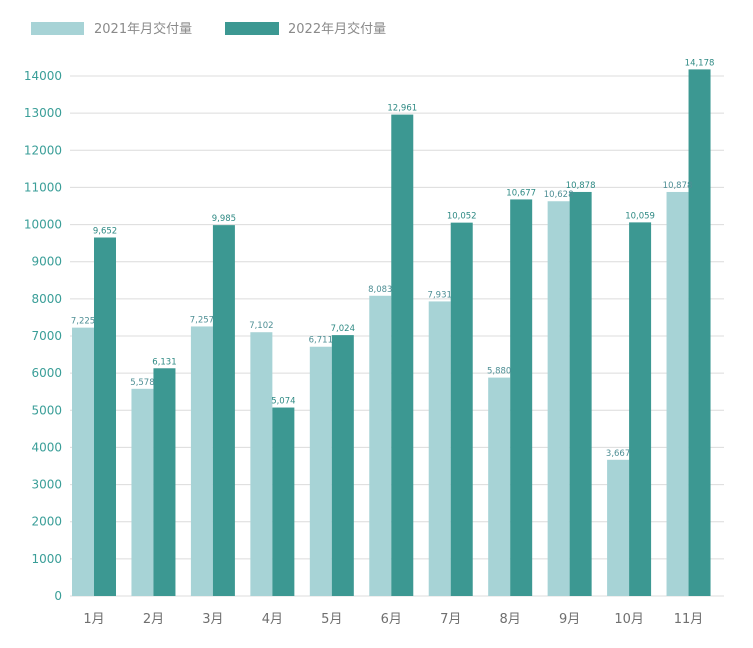  What do you see at coordinates (321, 341) in the screenshot?
I see `data-label-2021: 6,711` at bounding box center [321, 341].